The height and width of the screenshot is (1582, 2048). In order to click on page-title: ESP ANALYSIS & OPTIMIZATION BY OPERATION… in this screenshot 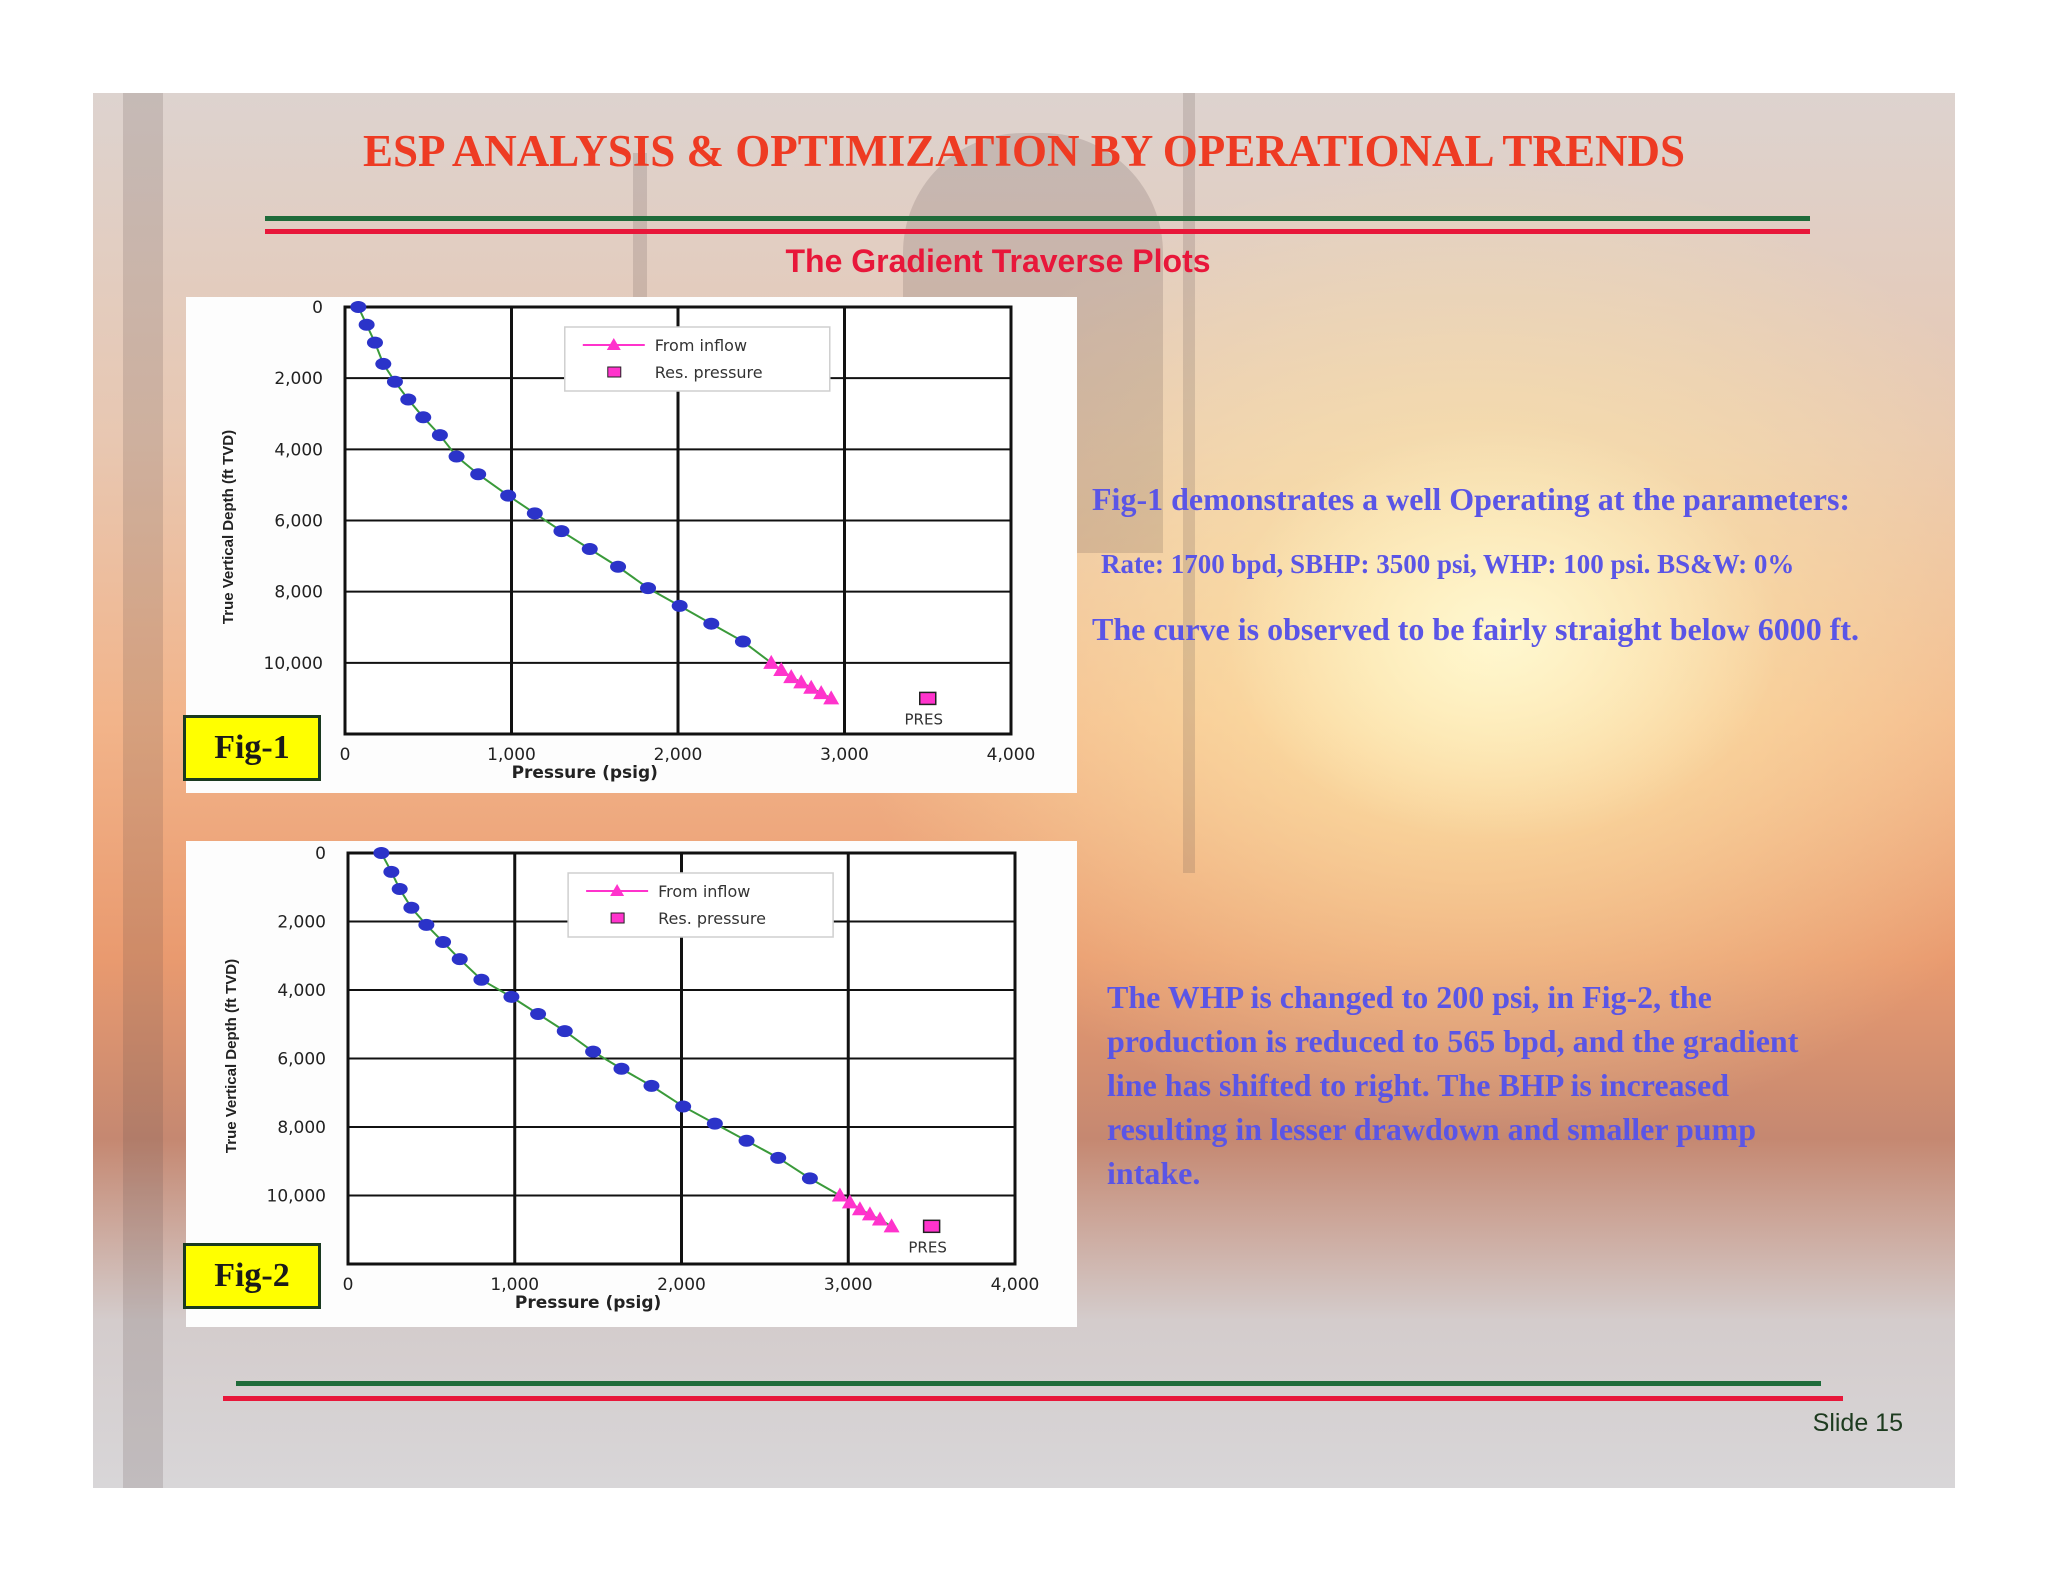, I will do `click(1024, 151)`.